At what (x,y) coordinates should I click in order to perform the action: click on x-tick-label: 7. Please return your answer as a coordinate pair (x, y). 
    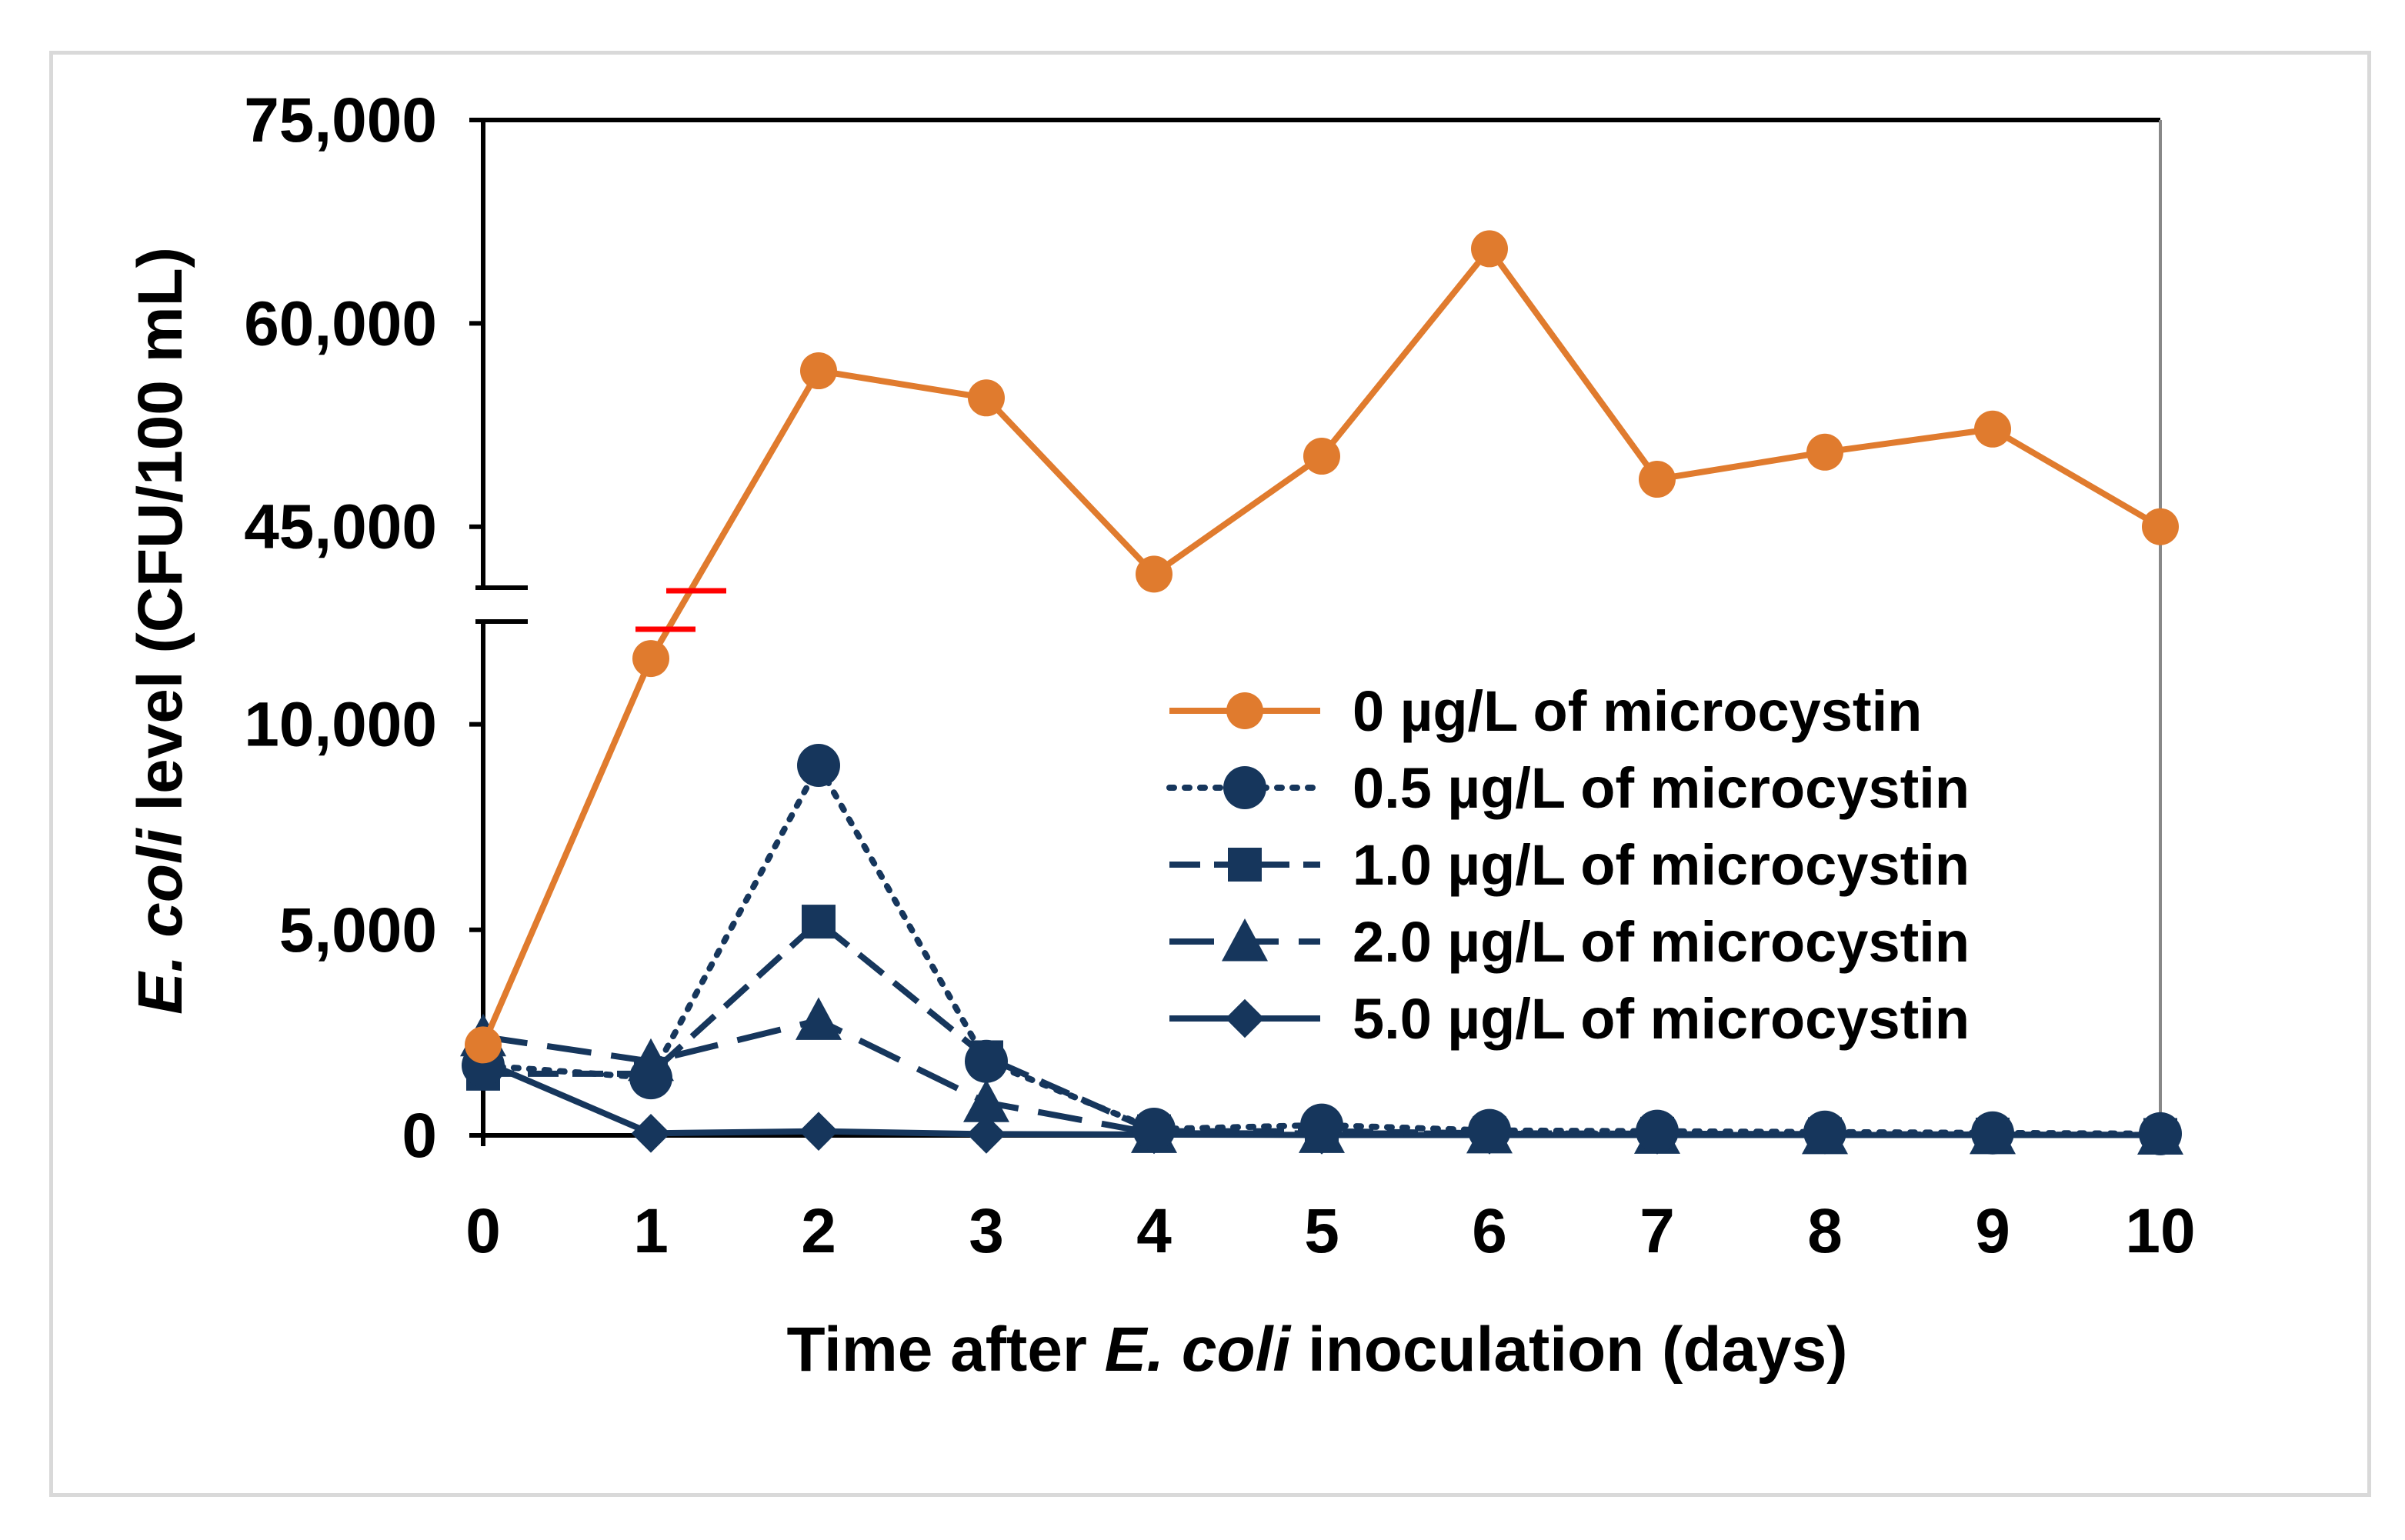
    Looking at the image, I should click on (1657, 1231).